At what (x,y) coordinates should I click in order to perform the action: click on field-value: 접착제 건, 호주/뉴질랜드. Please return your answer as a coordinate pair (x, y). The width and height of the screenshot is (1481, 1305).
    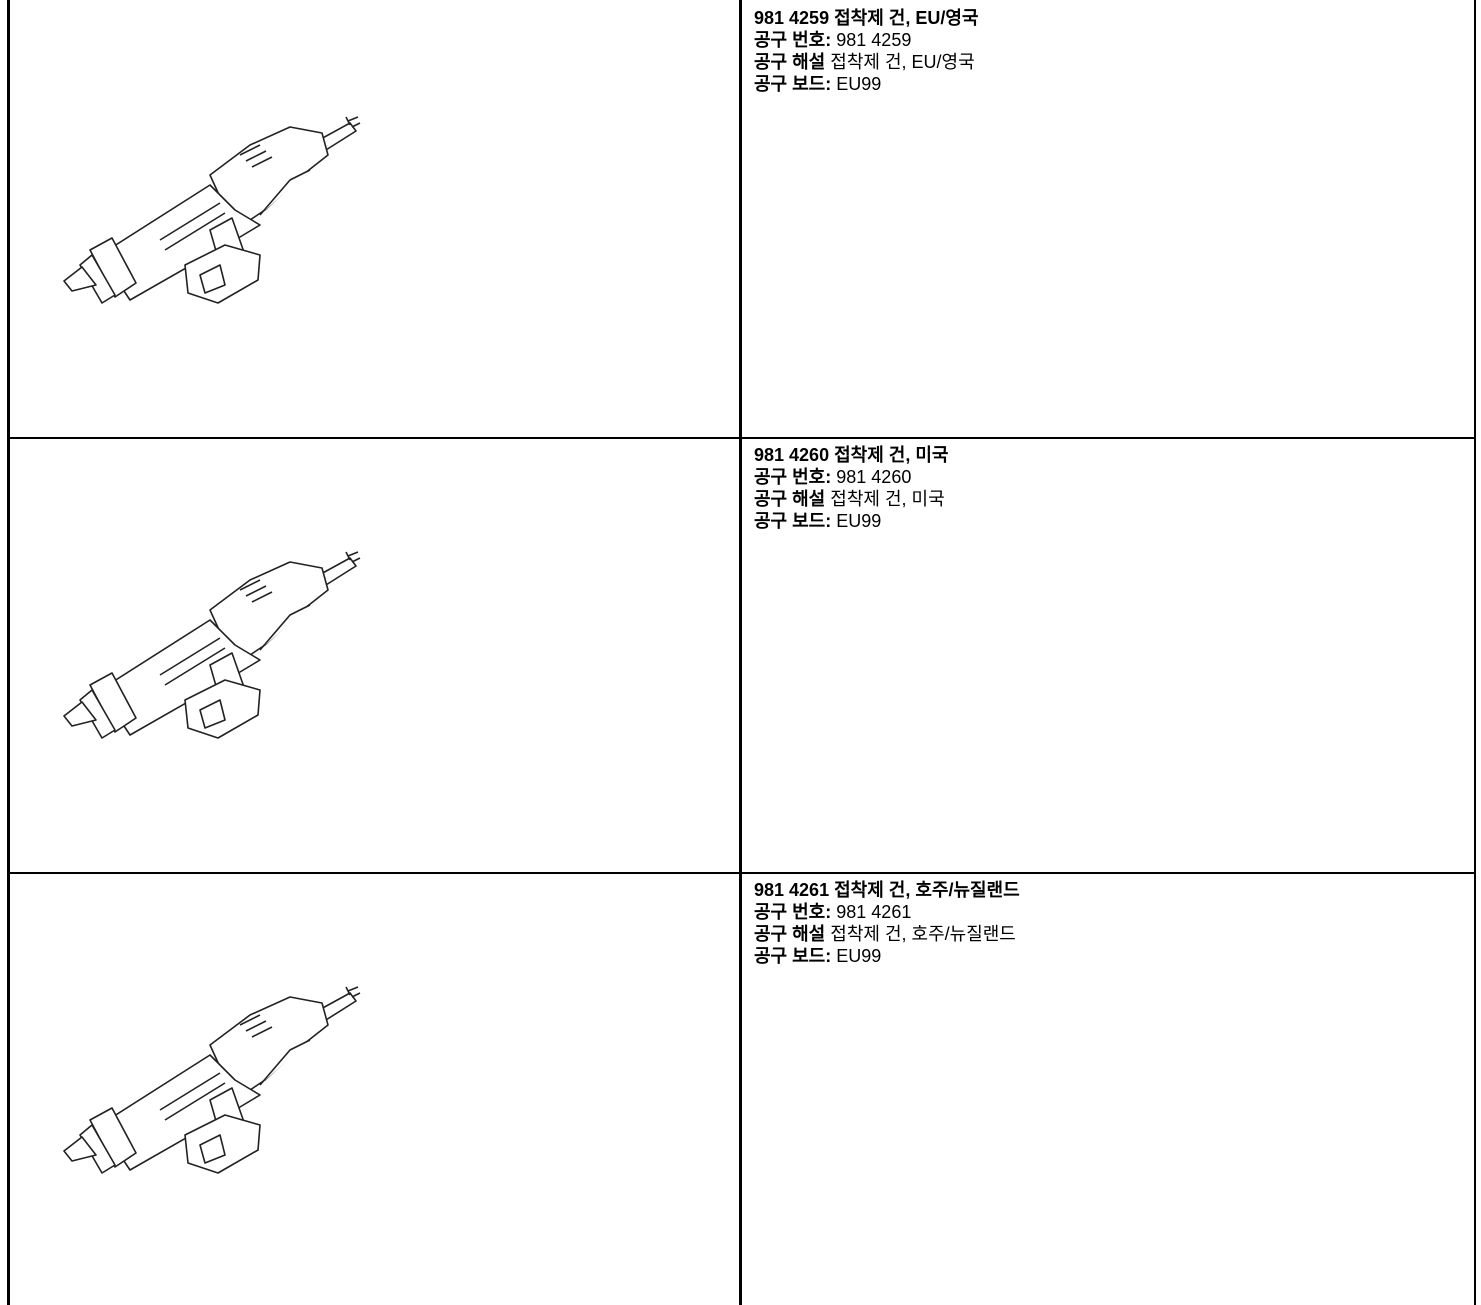
    Looking at the image, I should click on (923, 934).